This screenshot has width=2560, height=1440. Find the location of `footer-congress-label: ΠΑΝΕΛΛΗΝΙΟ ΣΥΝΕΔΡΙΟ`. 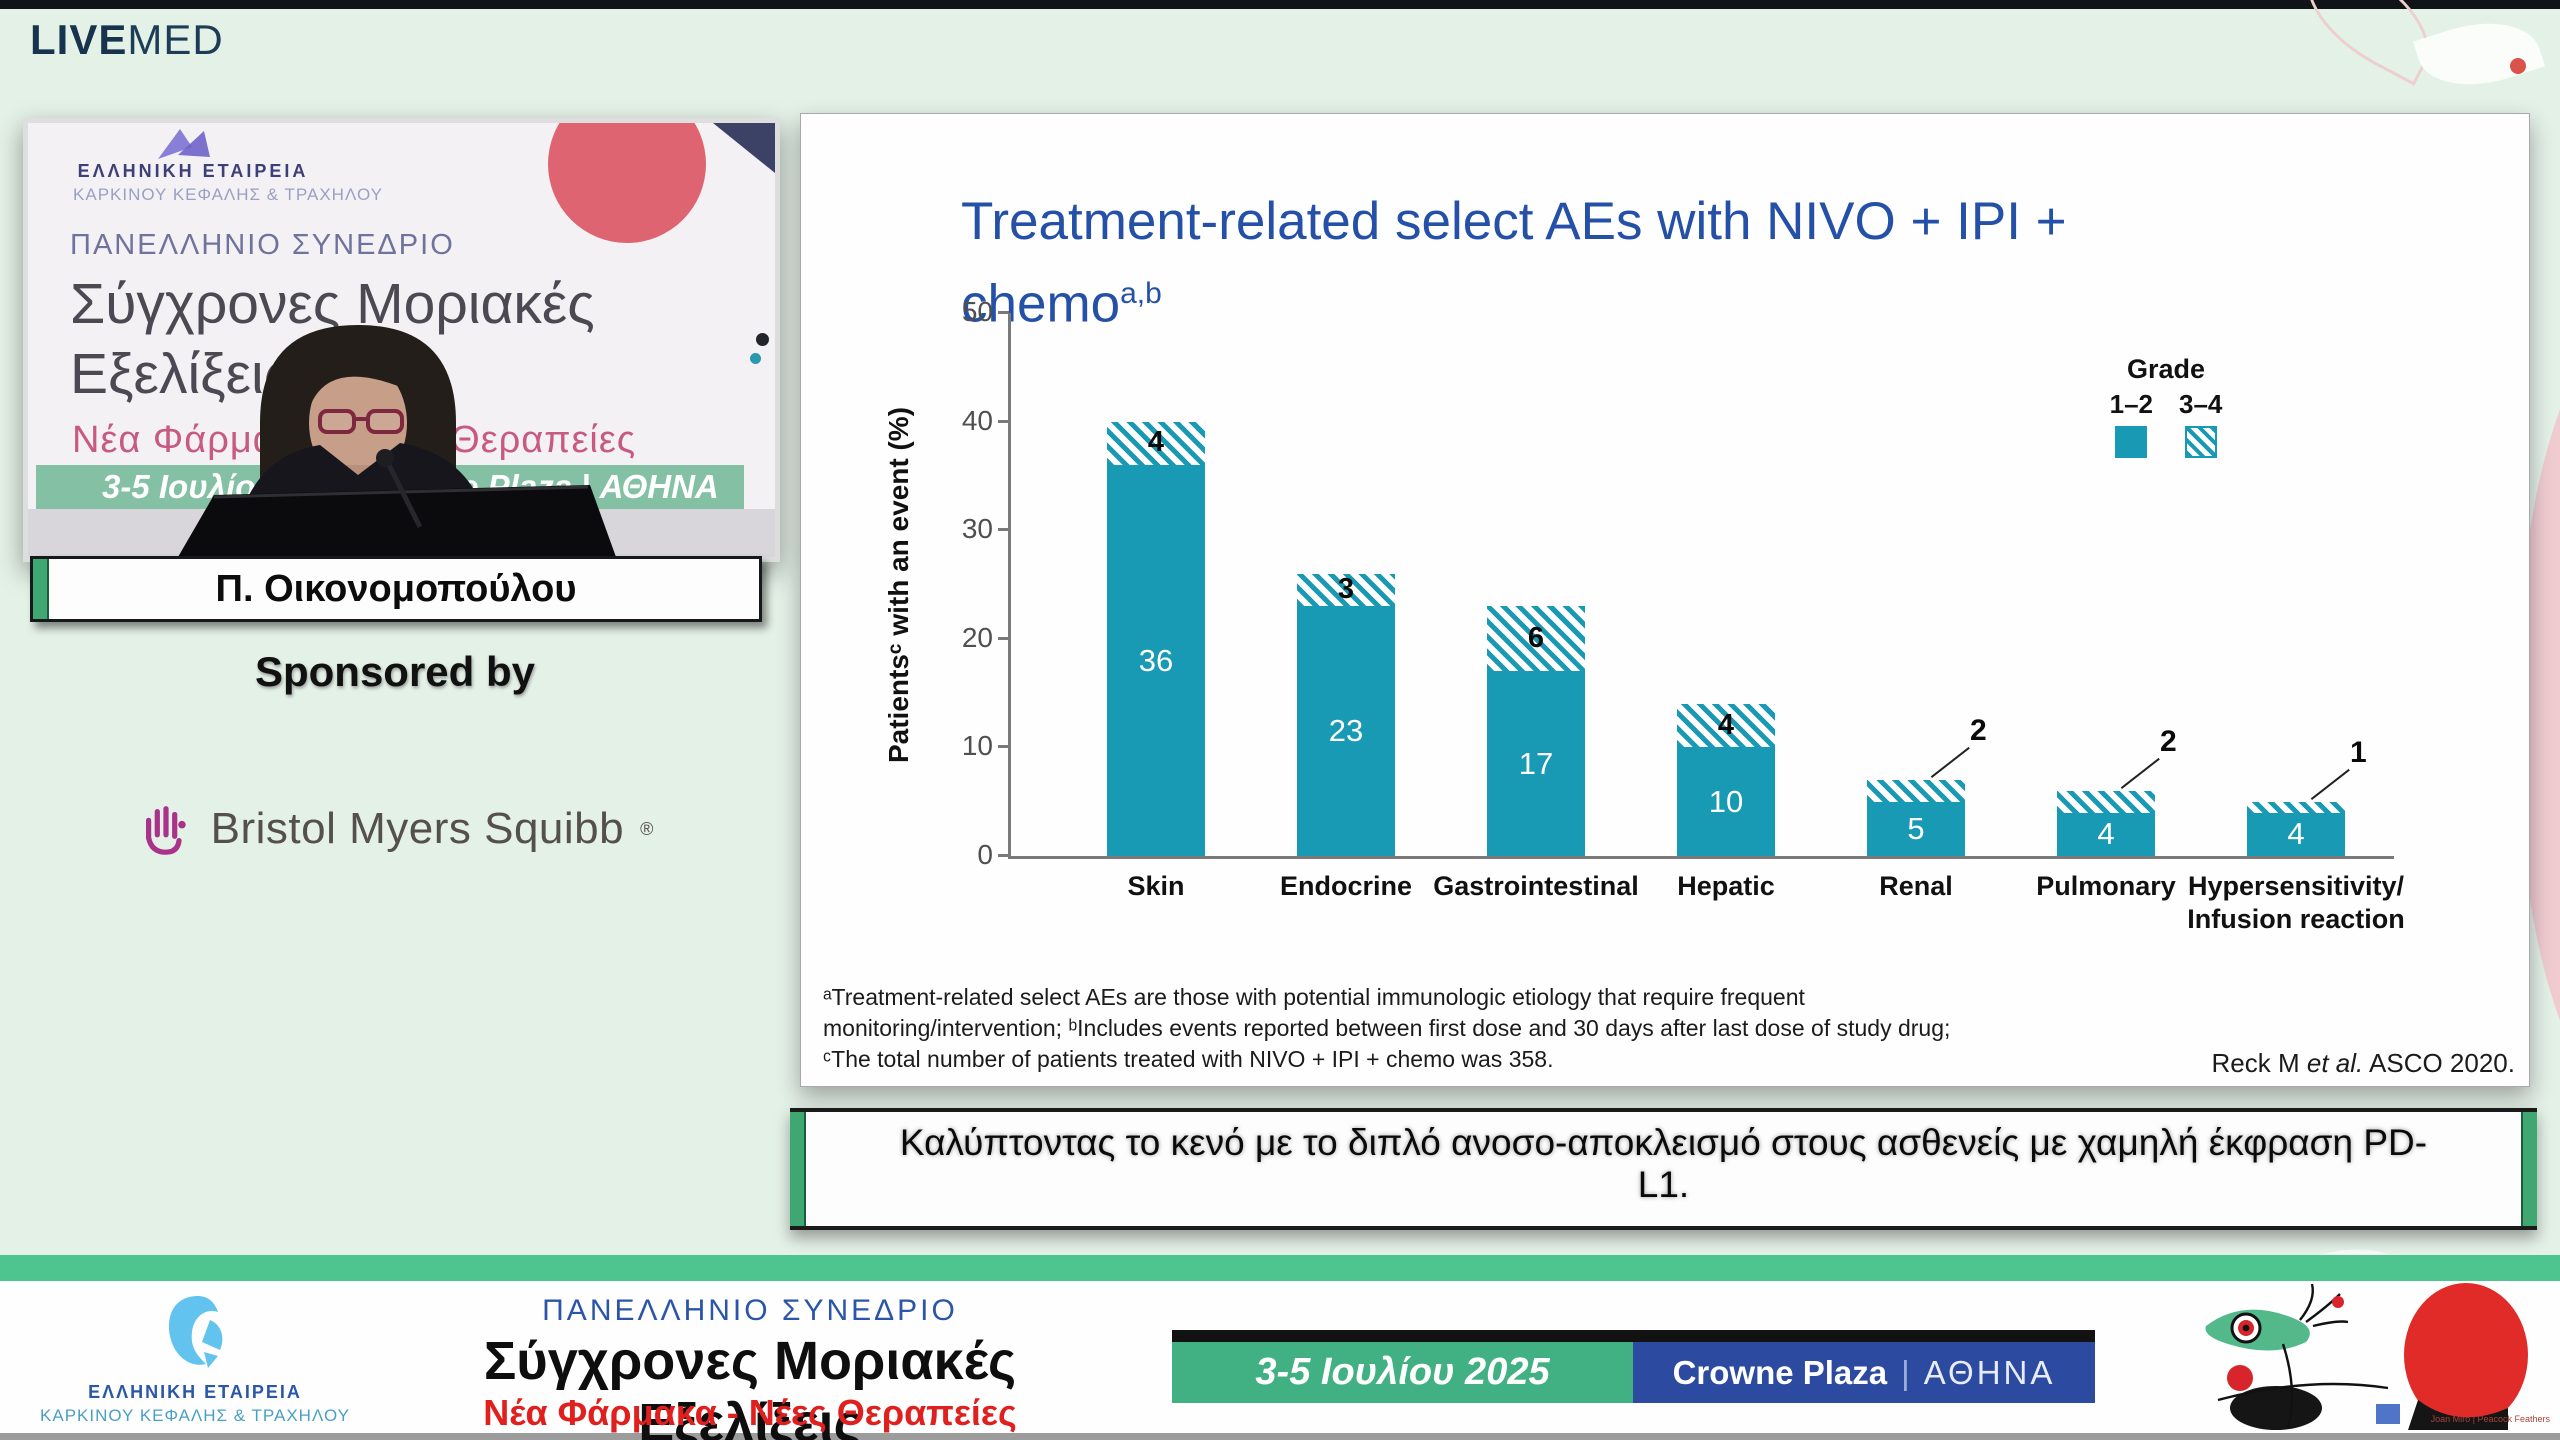

footer-congress-label: ΠΑΝΕΛΛΗΝΙΟ ΣΥΝΕΔΡΙΟ is located at coordinates (750, 1310).